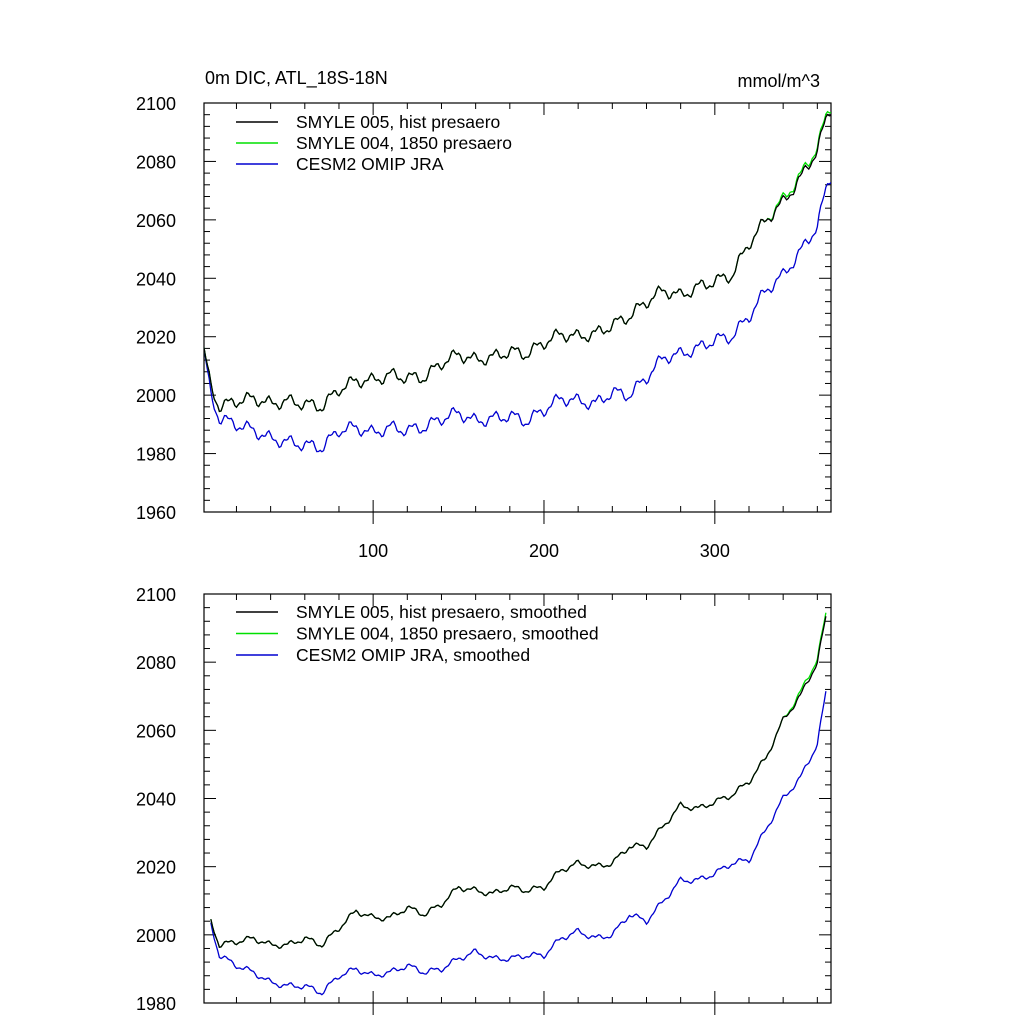  Describe the element at coordinates (404, 143) in the screenshot. I see `legend-label-2: SMYLE 004, 1850 presaero` at that location.